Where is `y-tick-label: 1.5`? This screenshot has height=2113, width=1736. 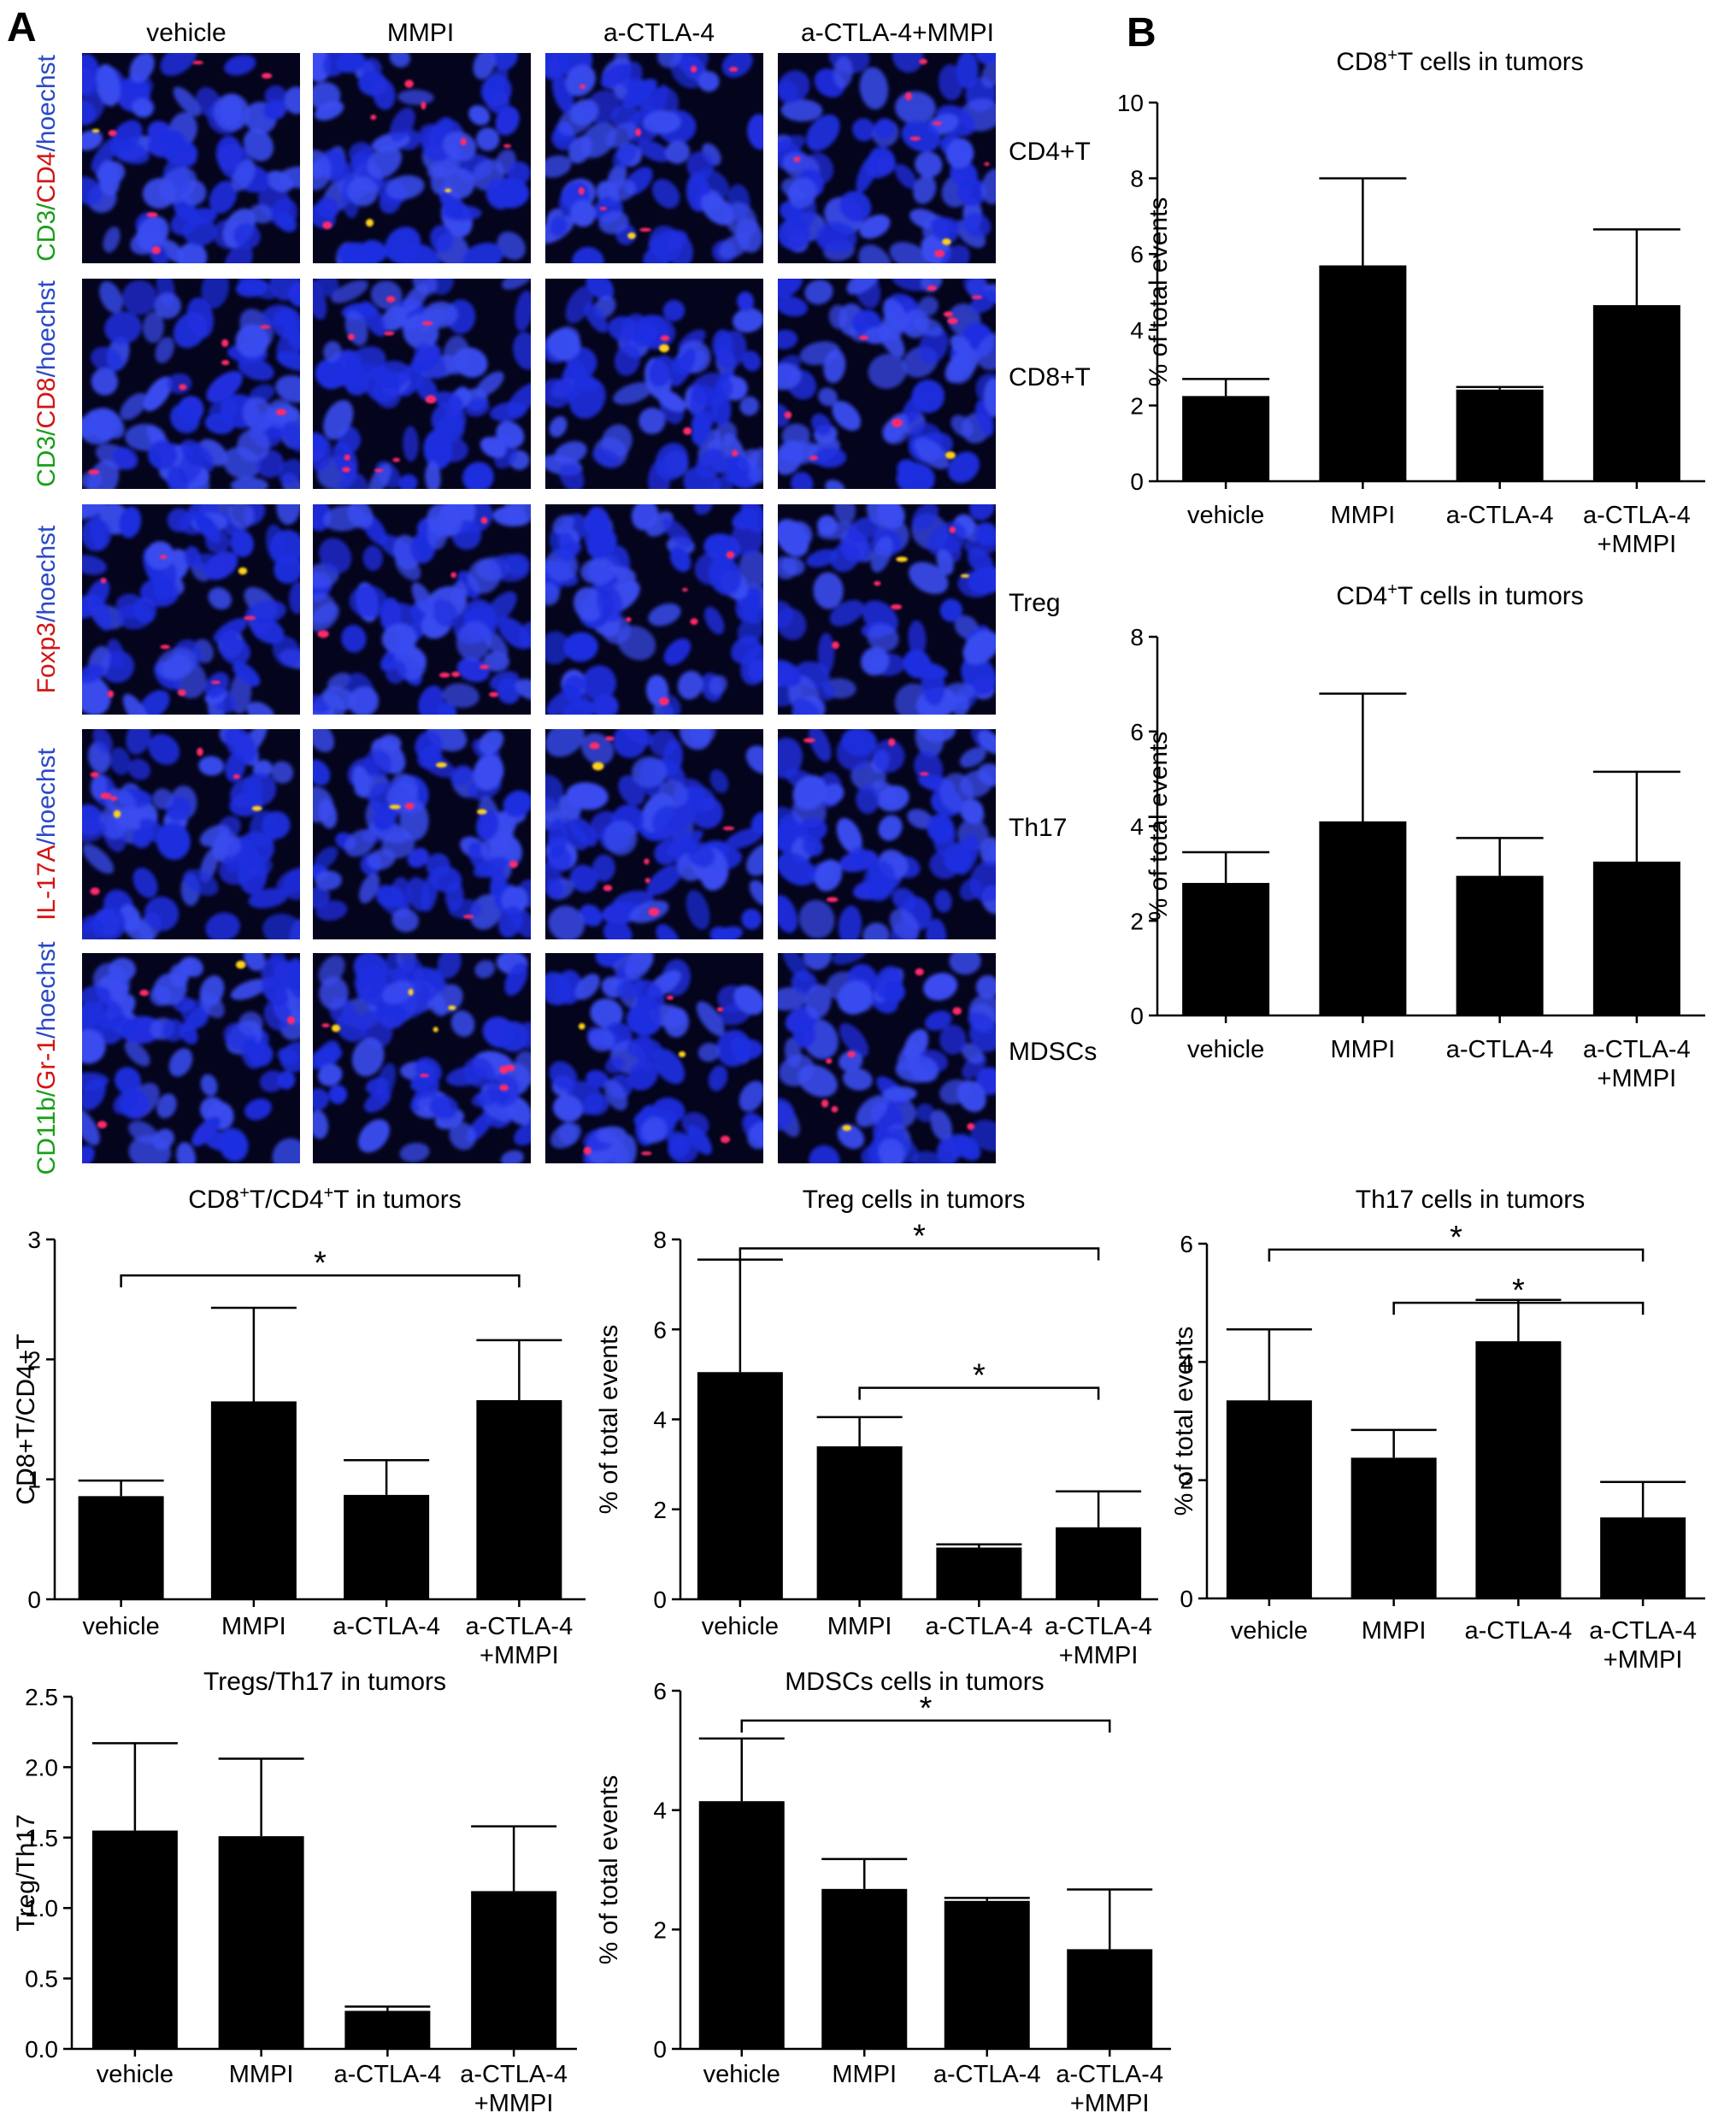
y-tick-label: 1.5 is located at coordinates (41, 1838).